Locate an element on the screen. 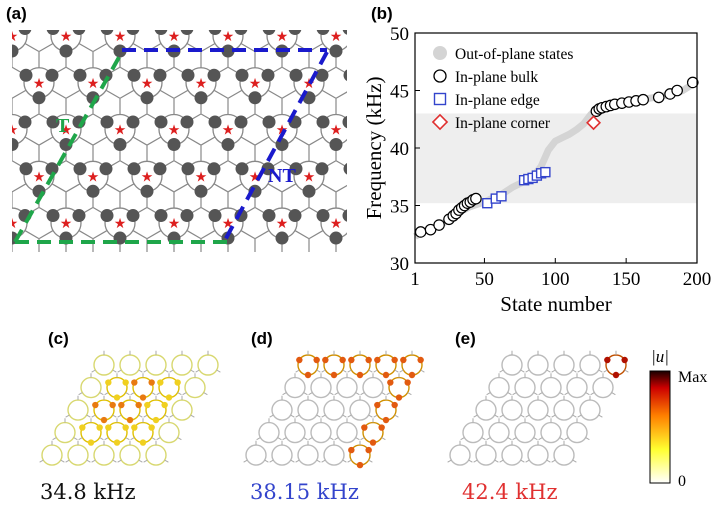 The width and height of the screenshot is (720, 514). y-tick-label: 35 is located at coordinates (399, 207).